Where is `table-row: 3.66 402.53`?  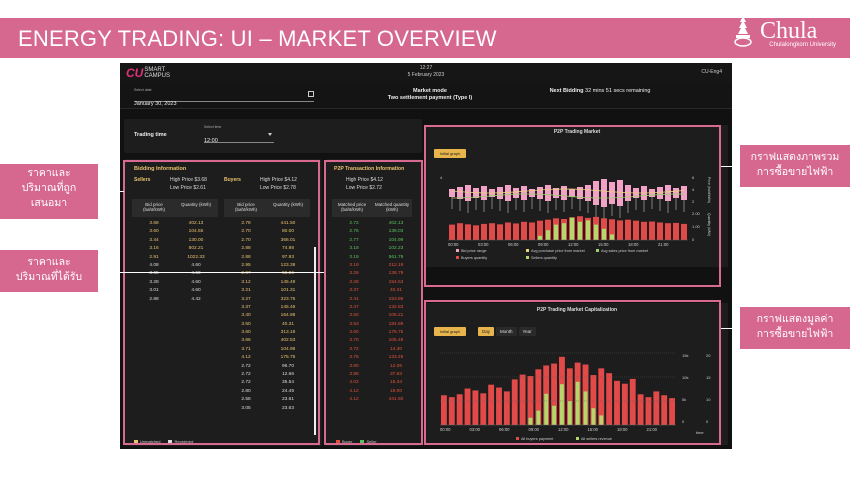 table-row: 3.66 402.53 is located at coordinates (267, 342).